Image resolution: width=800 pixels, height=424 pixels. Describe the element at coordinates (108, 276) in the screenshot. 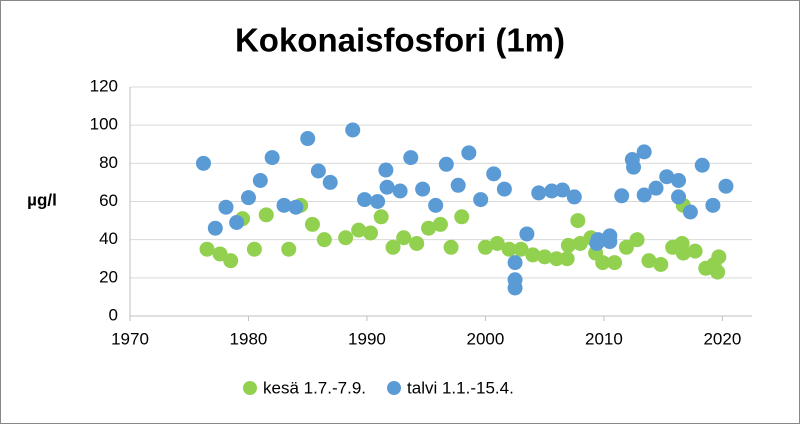

I see `y-tick-label: 20` at that location.